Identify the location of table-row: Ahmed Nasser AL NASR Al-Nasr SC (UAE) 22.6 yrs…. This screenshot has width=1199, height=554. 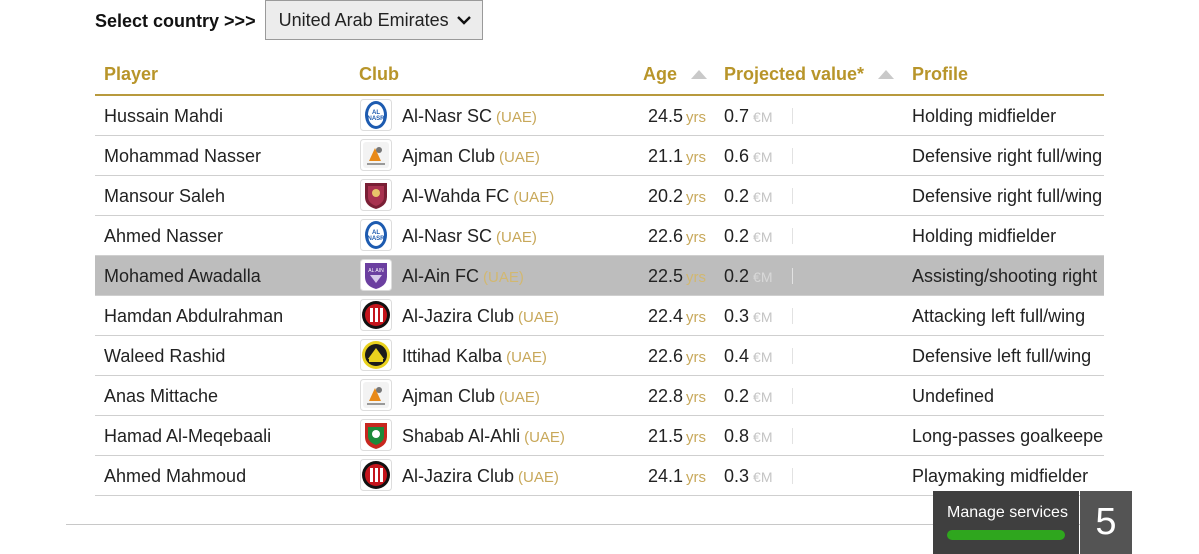
(599, 236).